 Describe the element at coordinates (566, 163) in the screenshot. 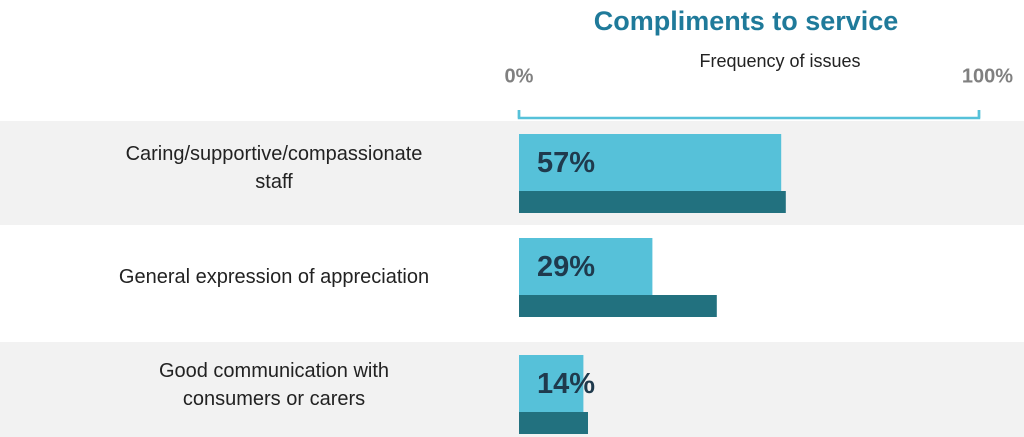

I see `value-label: 57%` at that location.